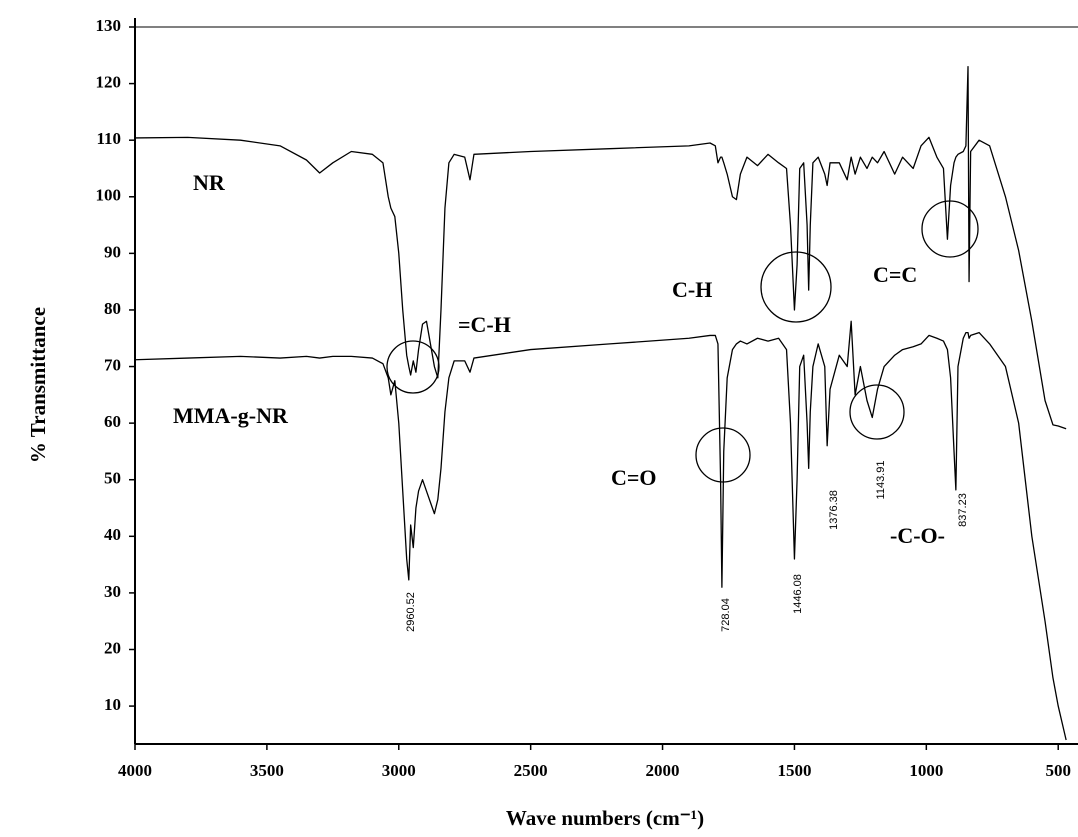  What do you see at coordinates (112, 591) in the screenshot?
I see `y-tick-label: 30` at bounding box center [112, 591].